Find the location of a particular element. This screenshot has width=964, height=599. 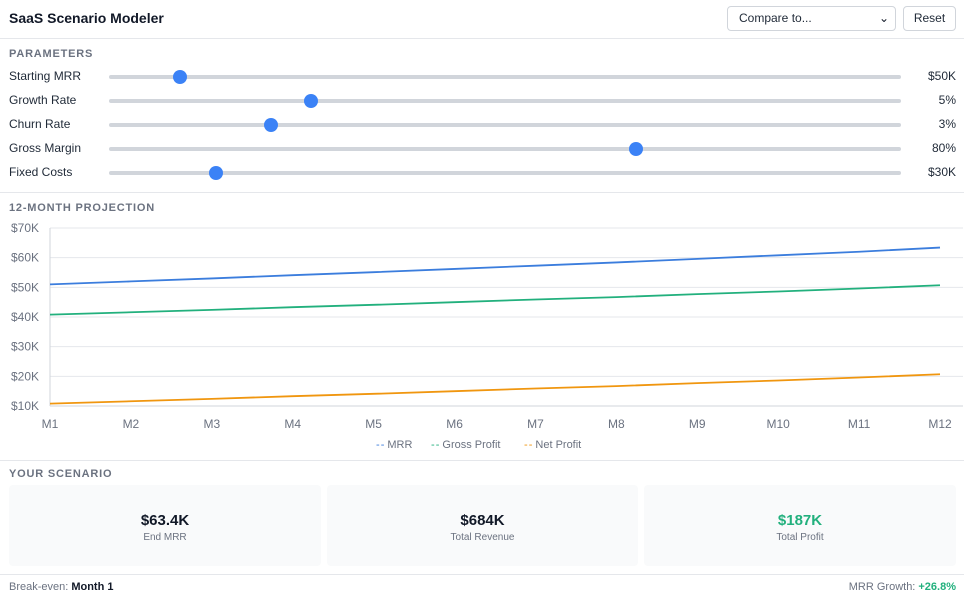

series-line-net-profit is located at coordinates (495, 389).